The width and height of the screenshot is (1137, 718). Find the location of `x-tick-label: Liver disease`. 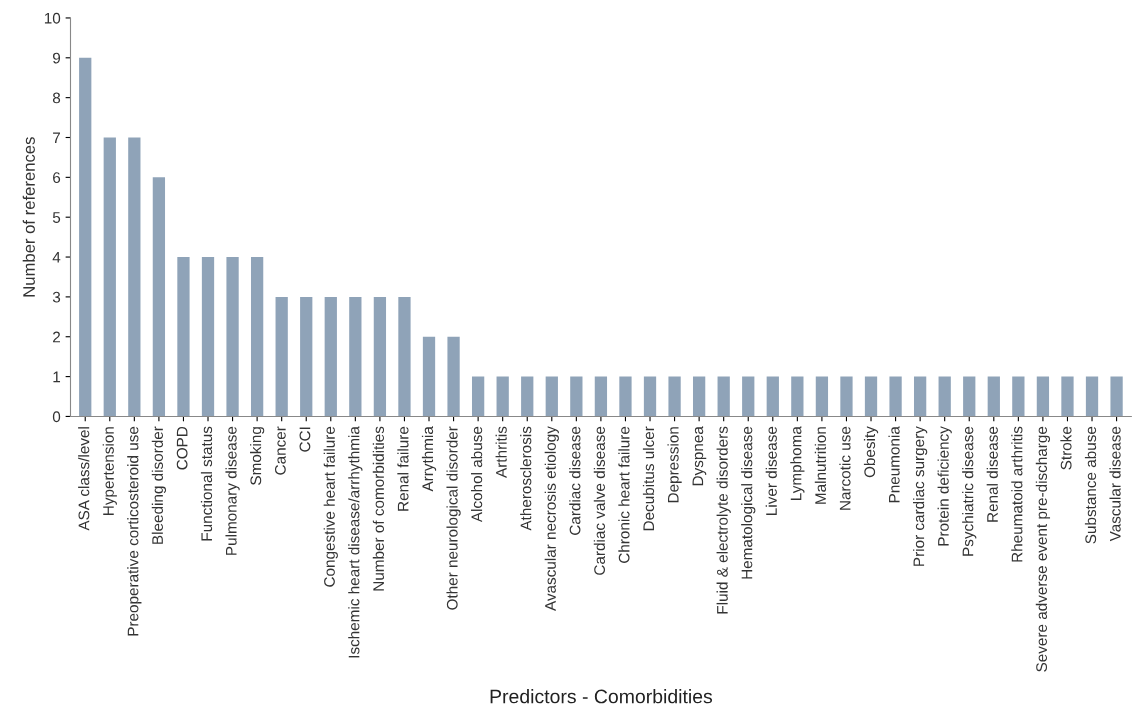

x-tick-label: Liver disease is located at coordinates (771, 470).